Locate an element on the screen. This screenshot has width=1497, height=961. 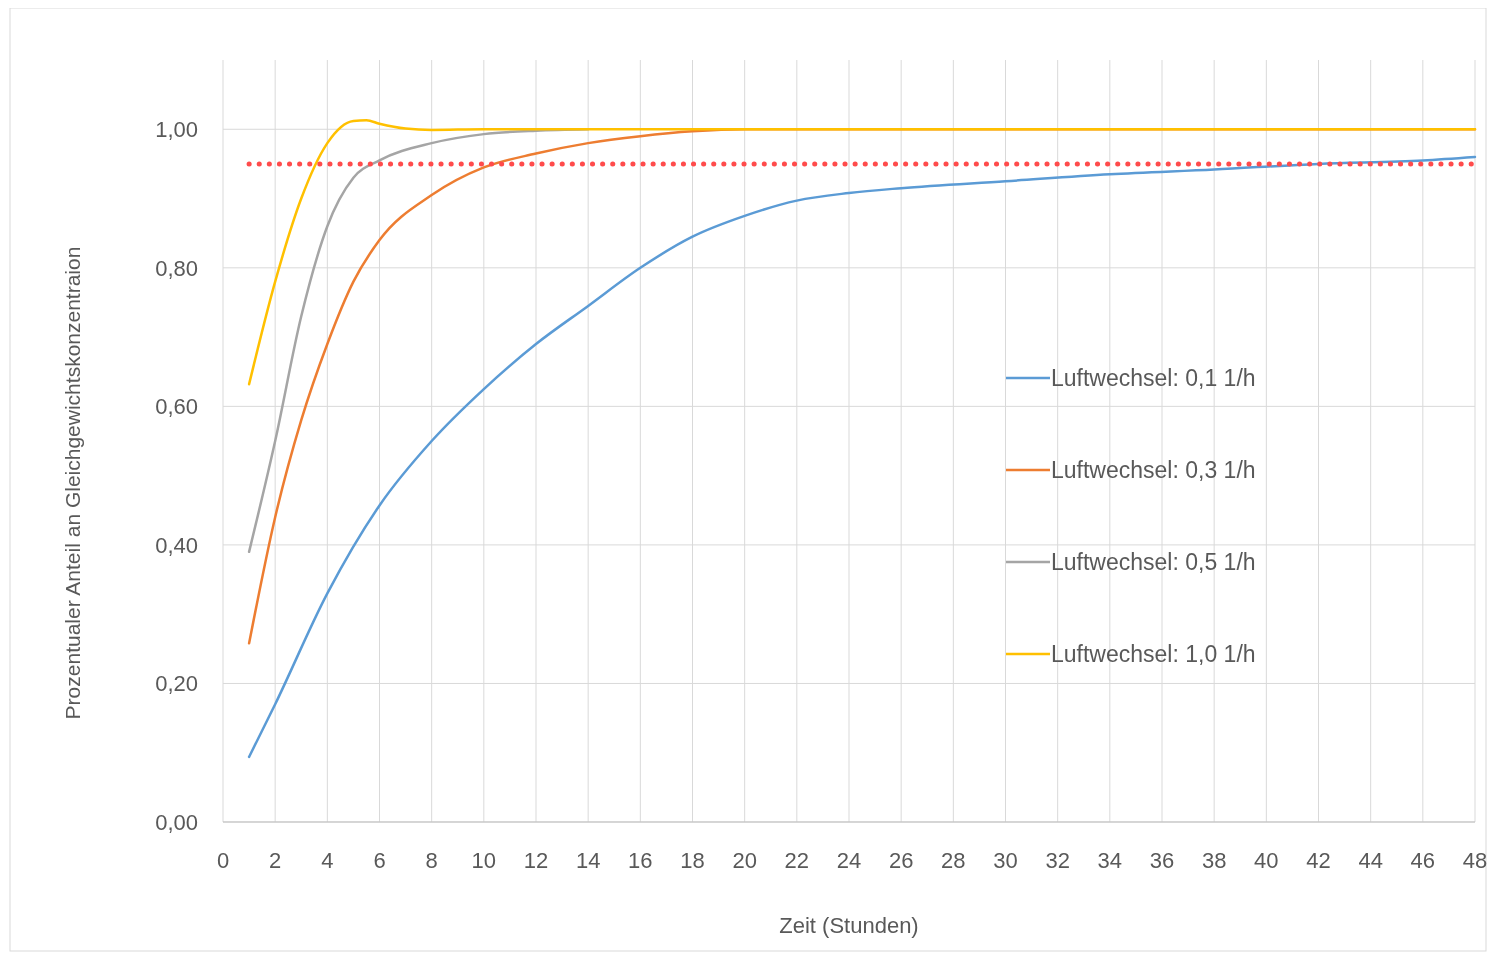
x-tick-label: 38 is located at coordinates (1214, 860).